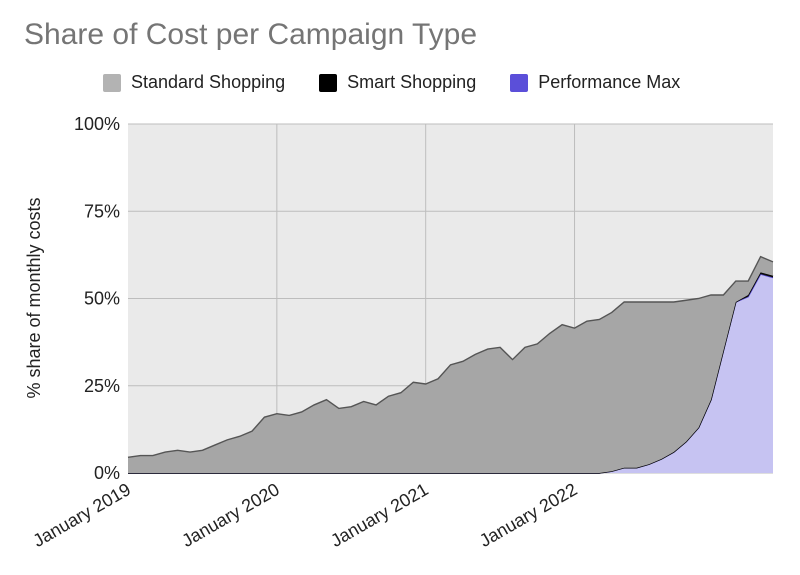 Image resolution: width=800 pixels, height=575 pixels. I want to click on legend-item-standard-shopping: Standard Shopping, so click(194, 82).